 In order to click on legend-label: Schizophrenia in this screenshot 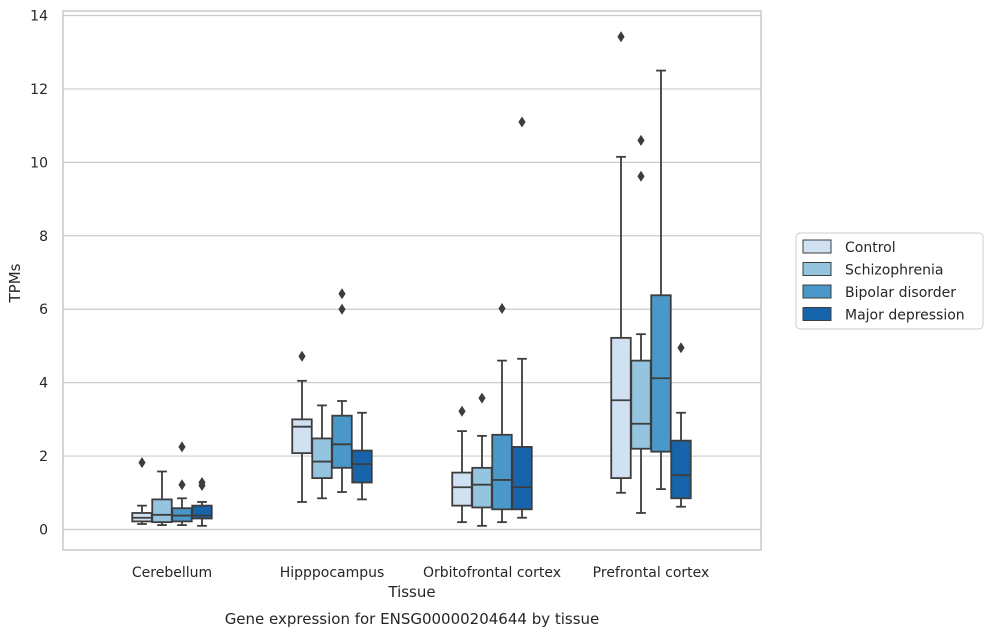, I will do `click(894, 271)`.